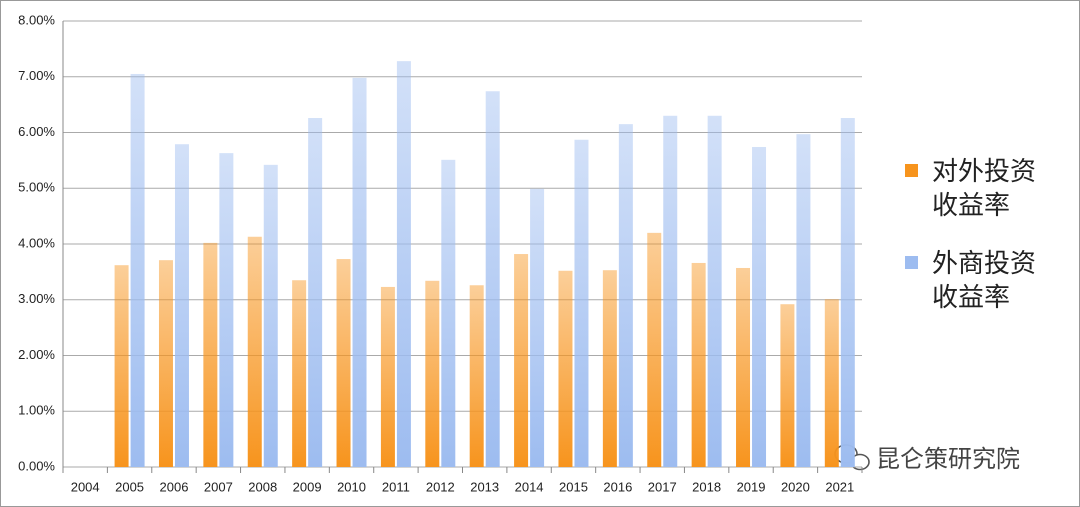 The width and height of the screenshot is (1080, 507). Describe the element at coordinates (529, 486) in the screenshot. I see `x-tick-label: 2014` at that location.